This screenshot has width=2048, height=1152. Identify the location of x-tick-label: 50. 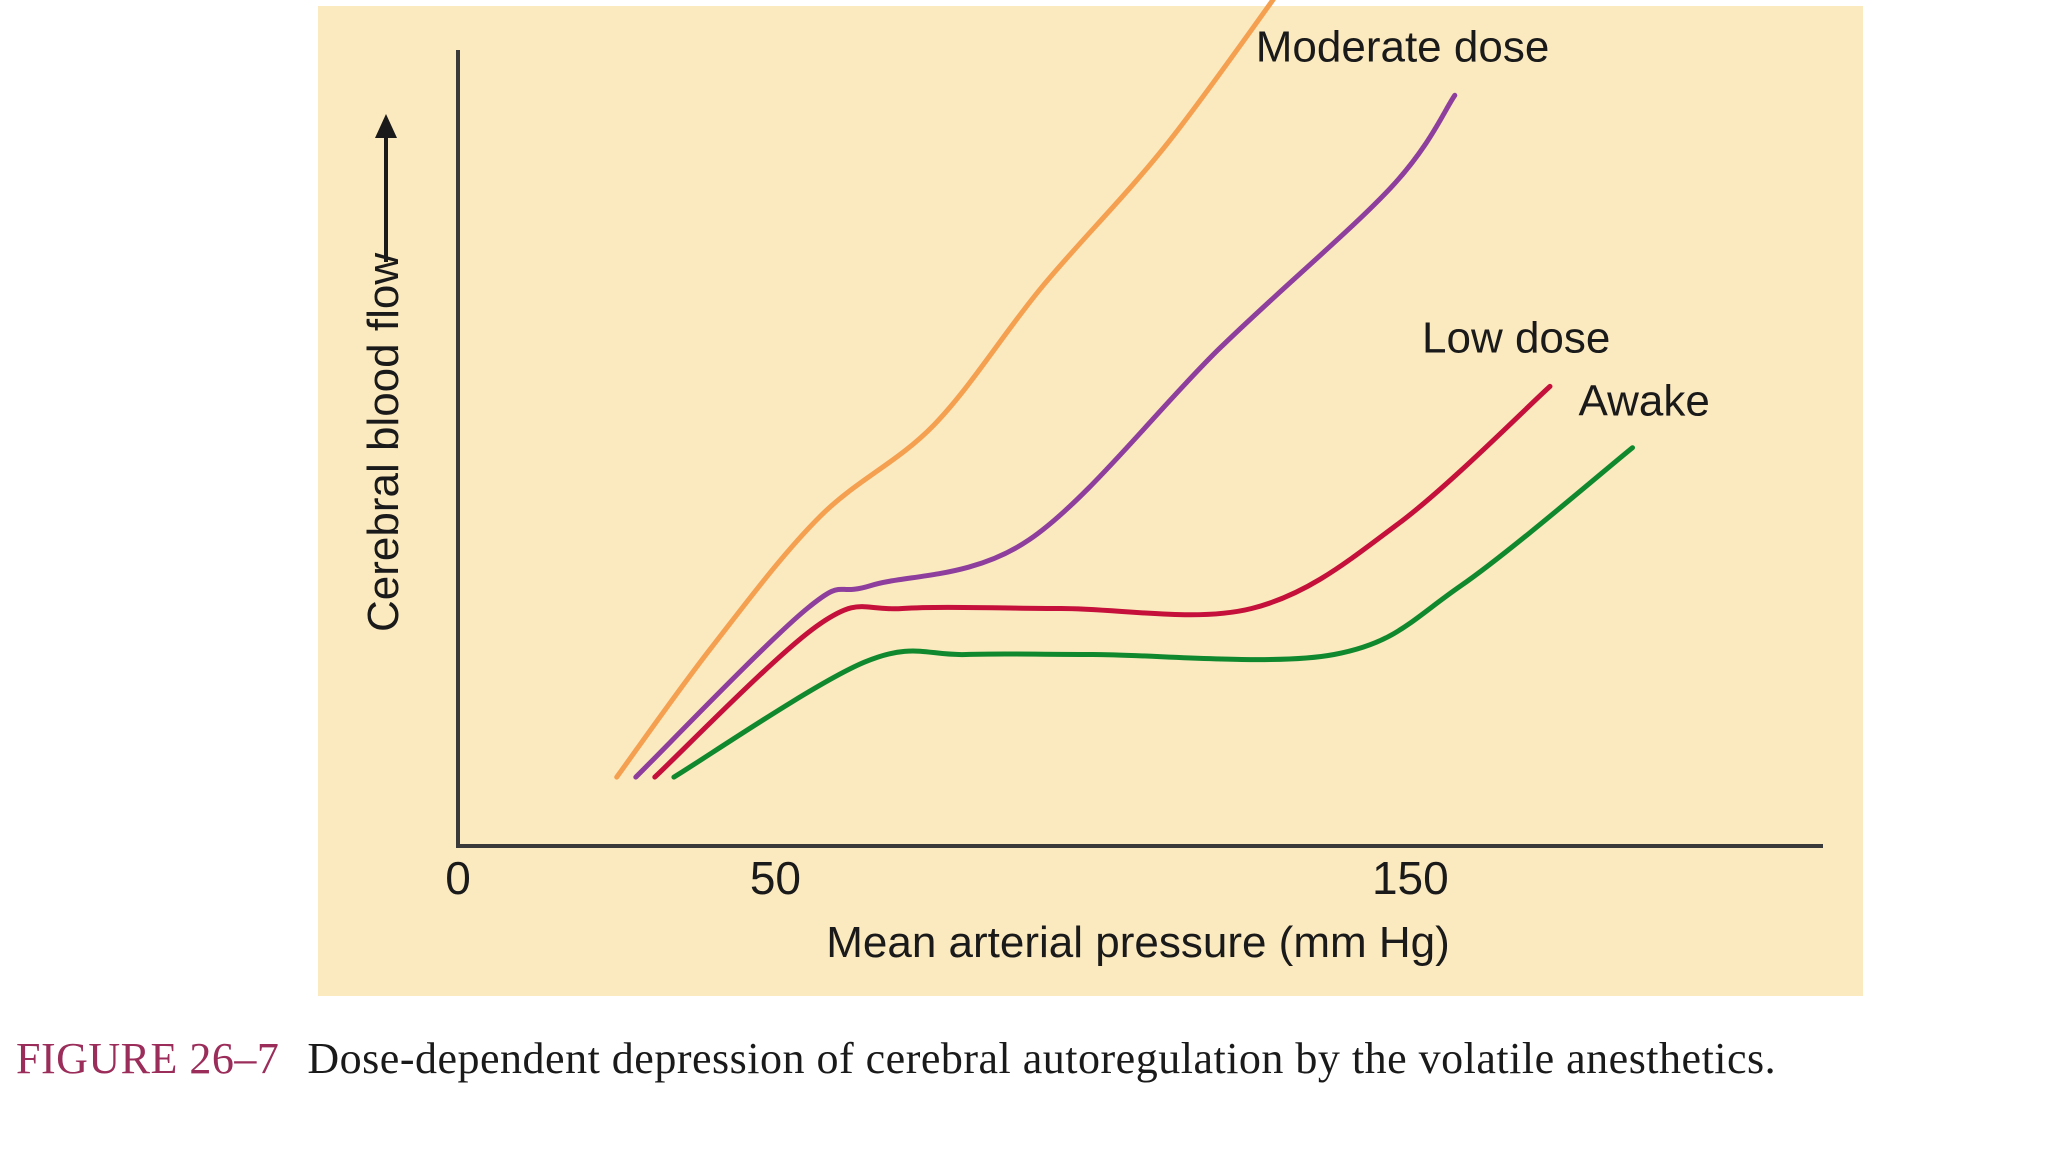
(775, 878).